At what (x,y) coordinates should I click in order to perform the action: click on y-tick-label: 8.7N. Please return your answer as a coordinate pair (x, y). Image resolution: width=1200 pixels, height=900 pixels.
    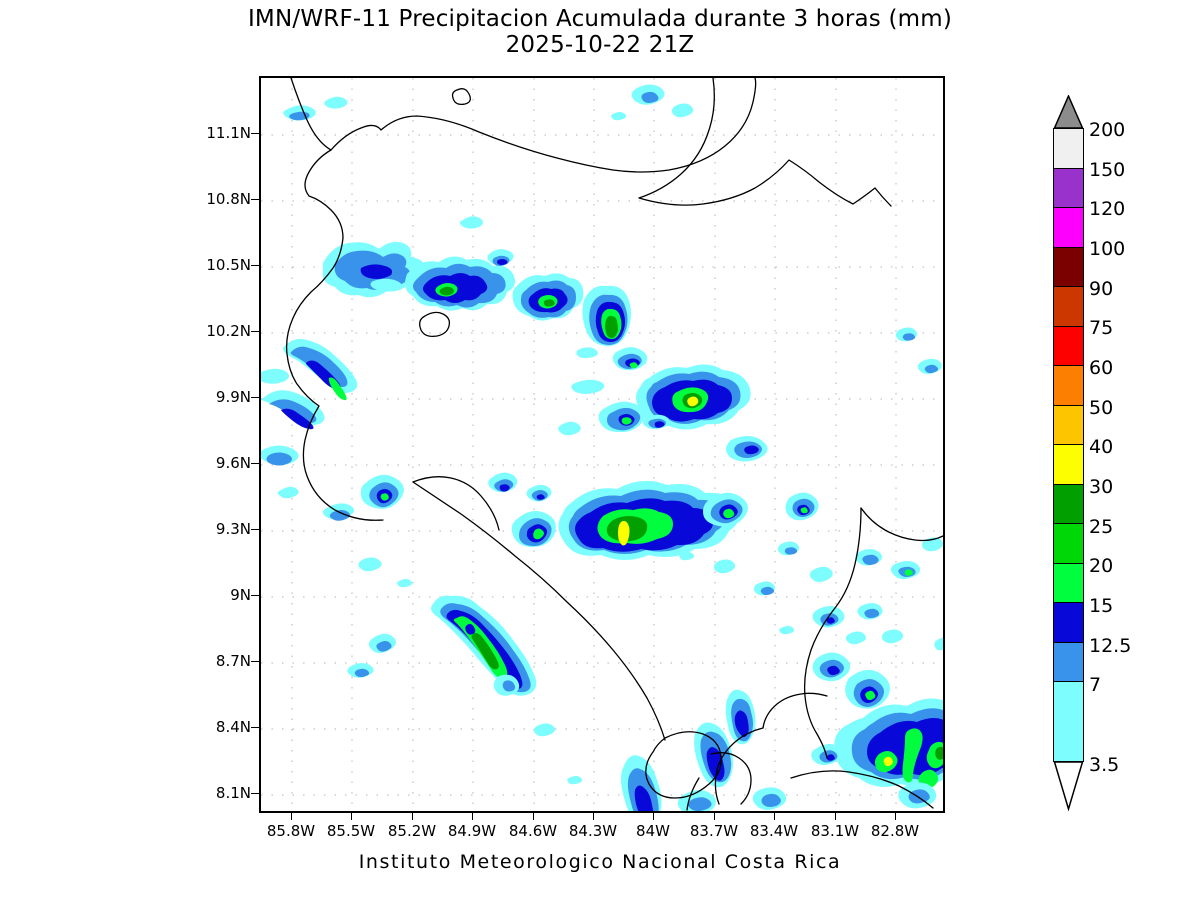
    Looking at the image, I should click on (233, 661).